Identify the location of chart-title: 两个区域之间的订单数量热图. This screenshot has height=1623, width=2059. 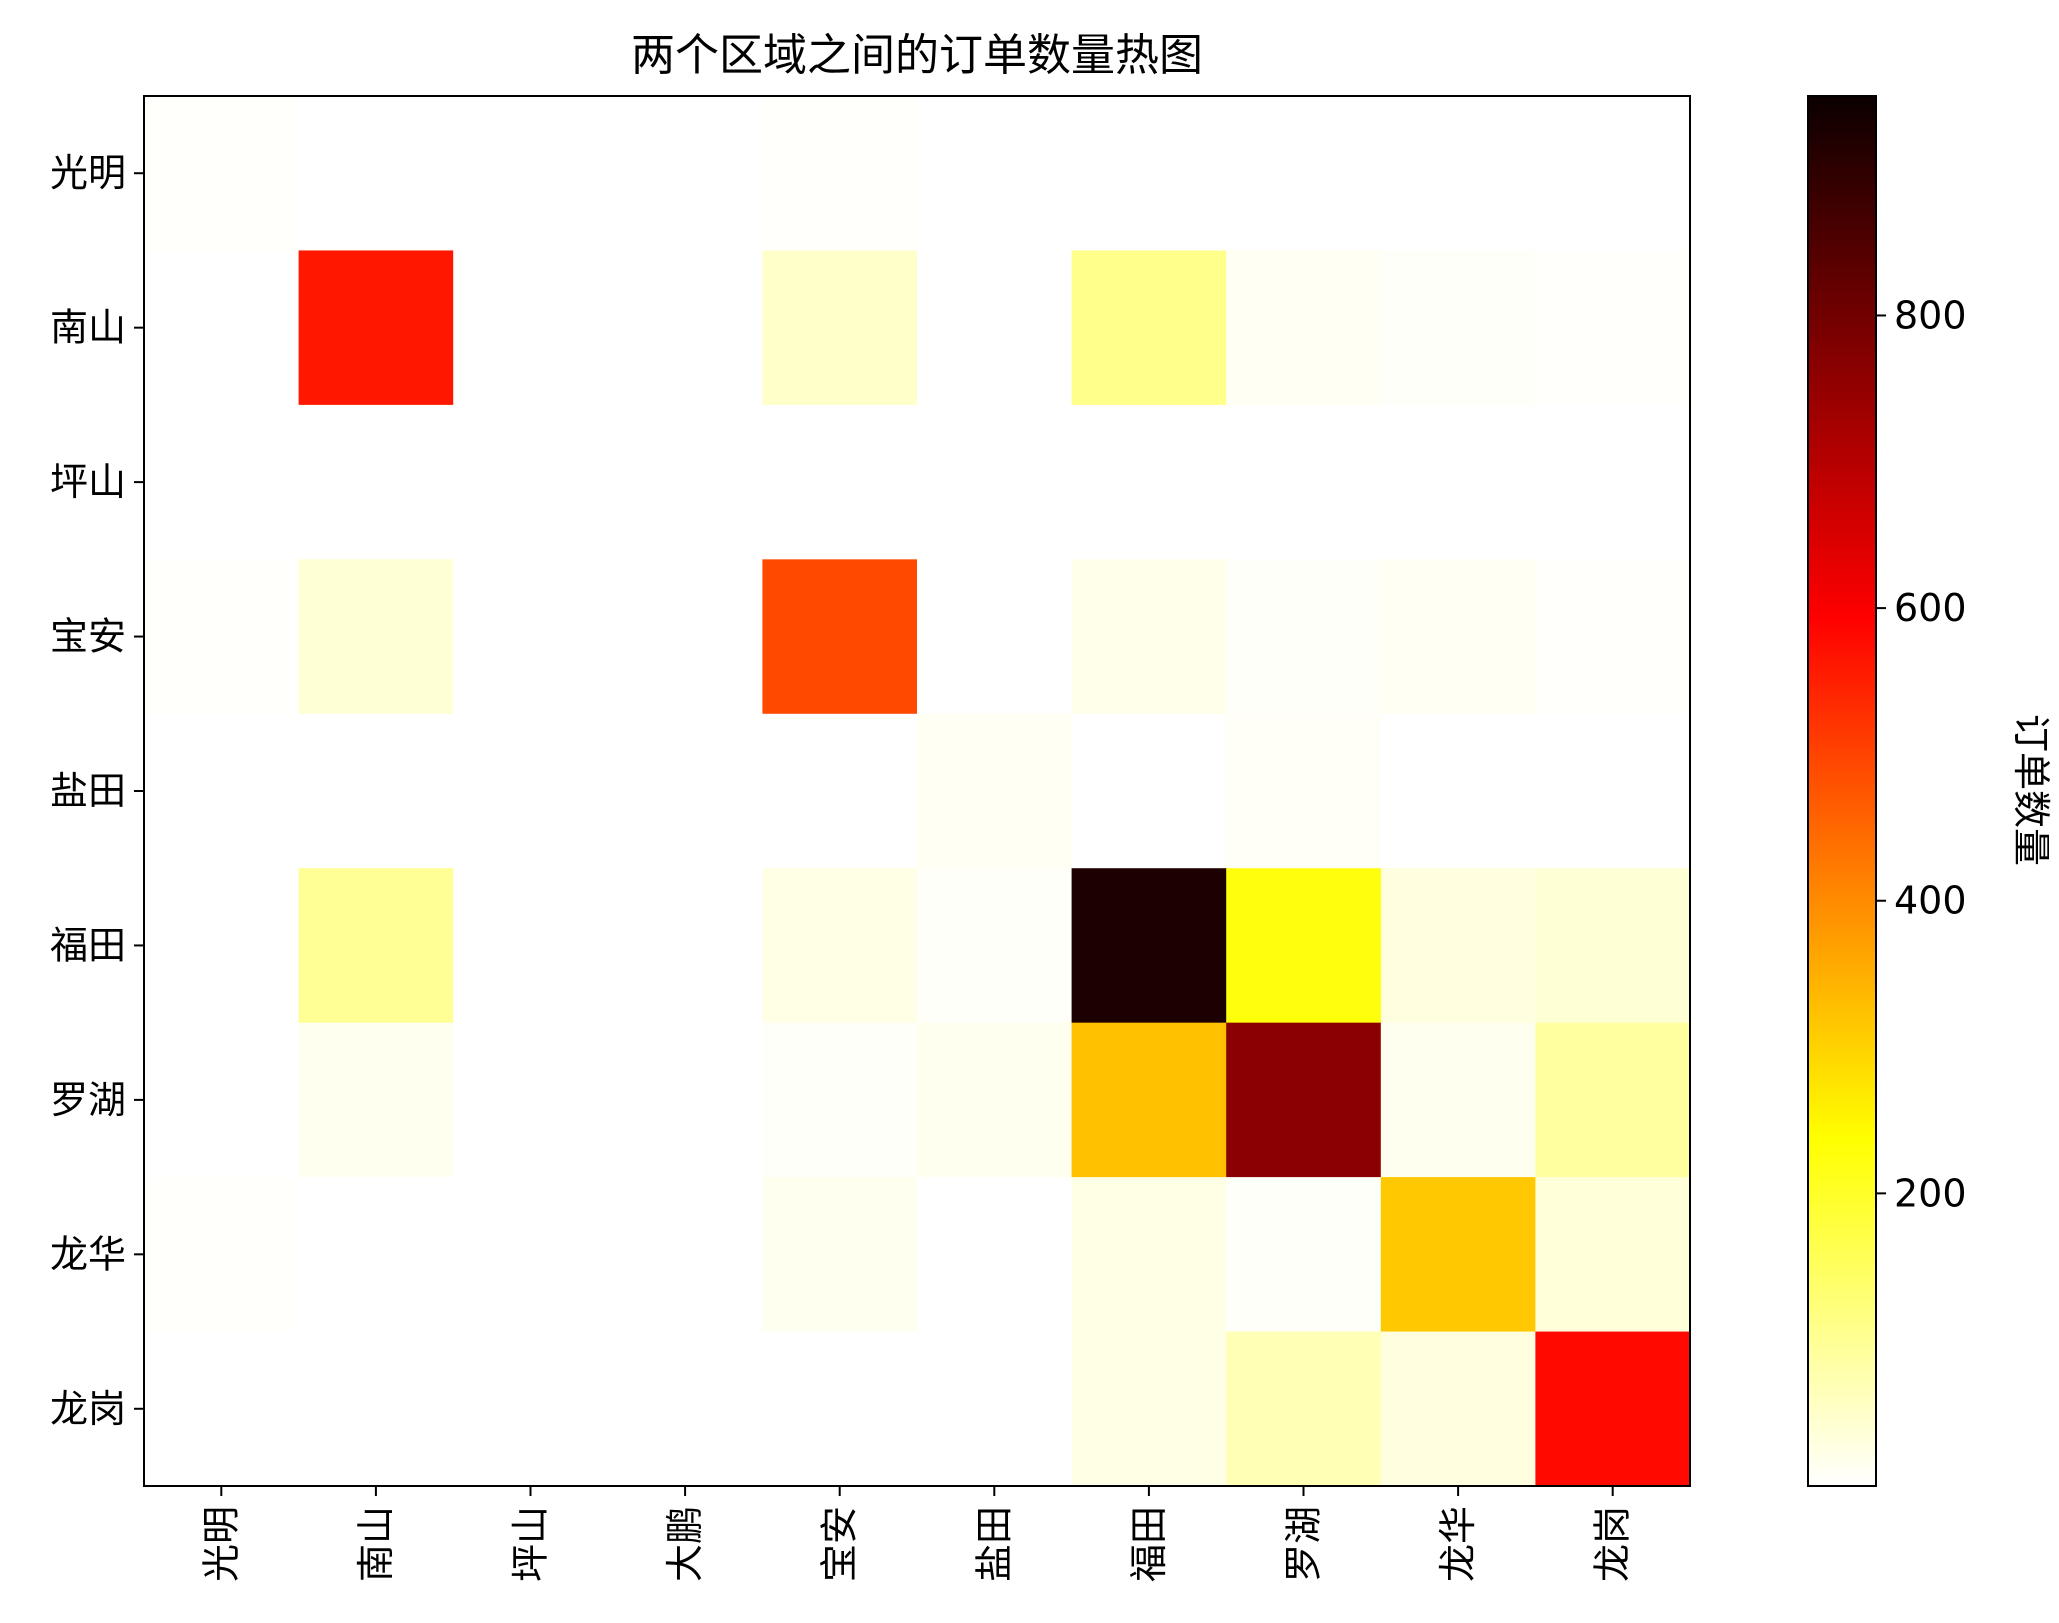
(917, 55).